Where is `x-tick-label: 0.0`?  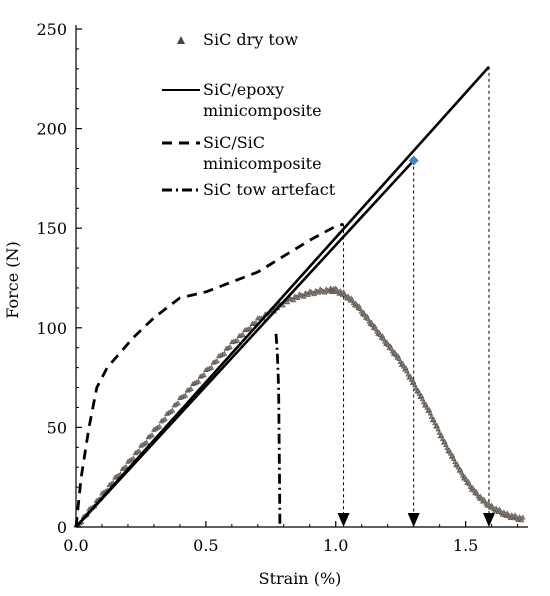 x-tick-label: 0.0 is located at coordinates (75, 545).